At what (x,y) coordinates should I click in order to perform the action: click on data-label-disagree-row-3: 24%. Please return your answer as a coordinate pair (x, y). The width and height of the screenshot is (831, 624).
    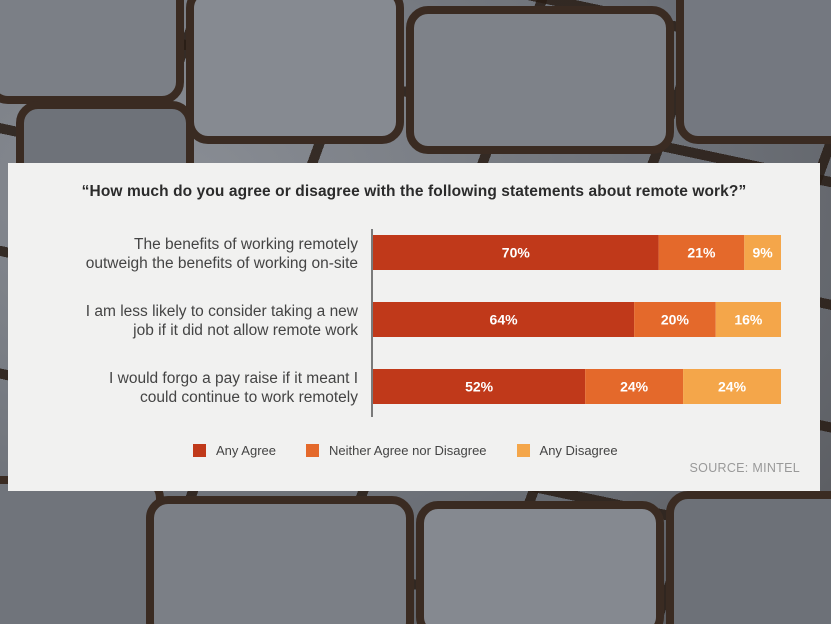
    Looking at the image, I should click on (732, 387).